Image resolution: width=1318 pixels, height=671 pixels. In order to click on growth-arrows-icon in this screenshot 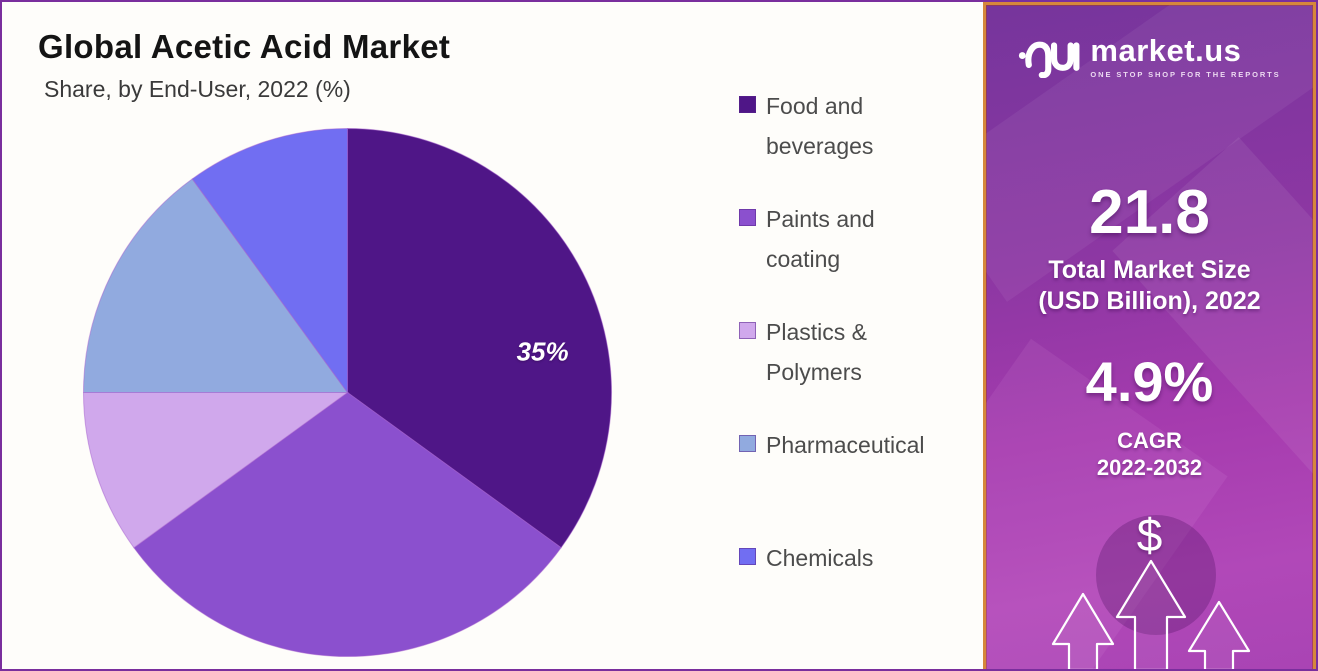, I will do `click(1151, 614)`.